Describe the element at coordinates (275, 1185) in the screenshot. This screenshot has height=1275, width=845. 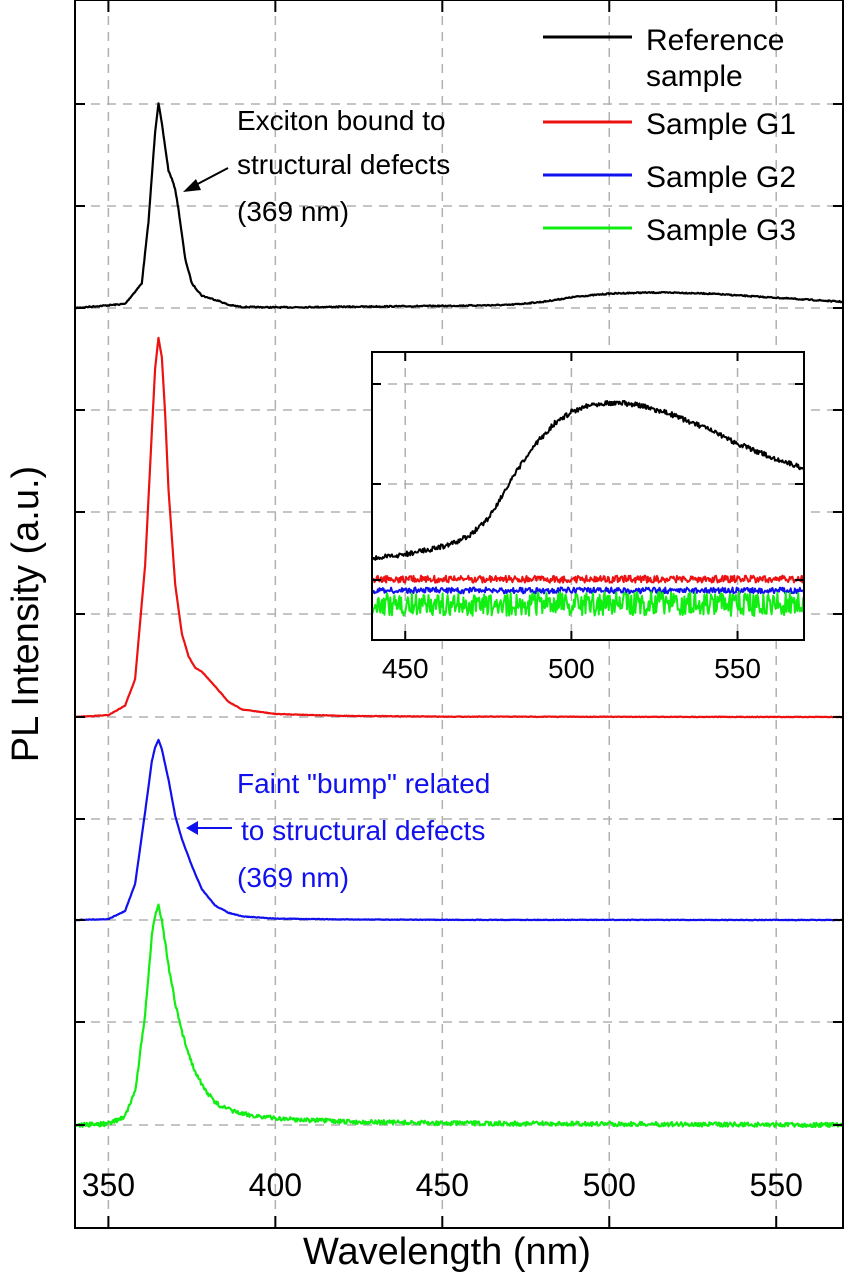
I see `x-tick-label-400: 400` at that location.